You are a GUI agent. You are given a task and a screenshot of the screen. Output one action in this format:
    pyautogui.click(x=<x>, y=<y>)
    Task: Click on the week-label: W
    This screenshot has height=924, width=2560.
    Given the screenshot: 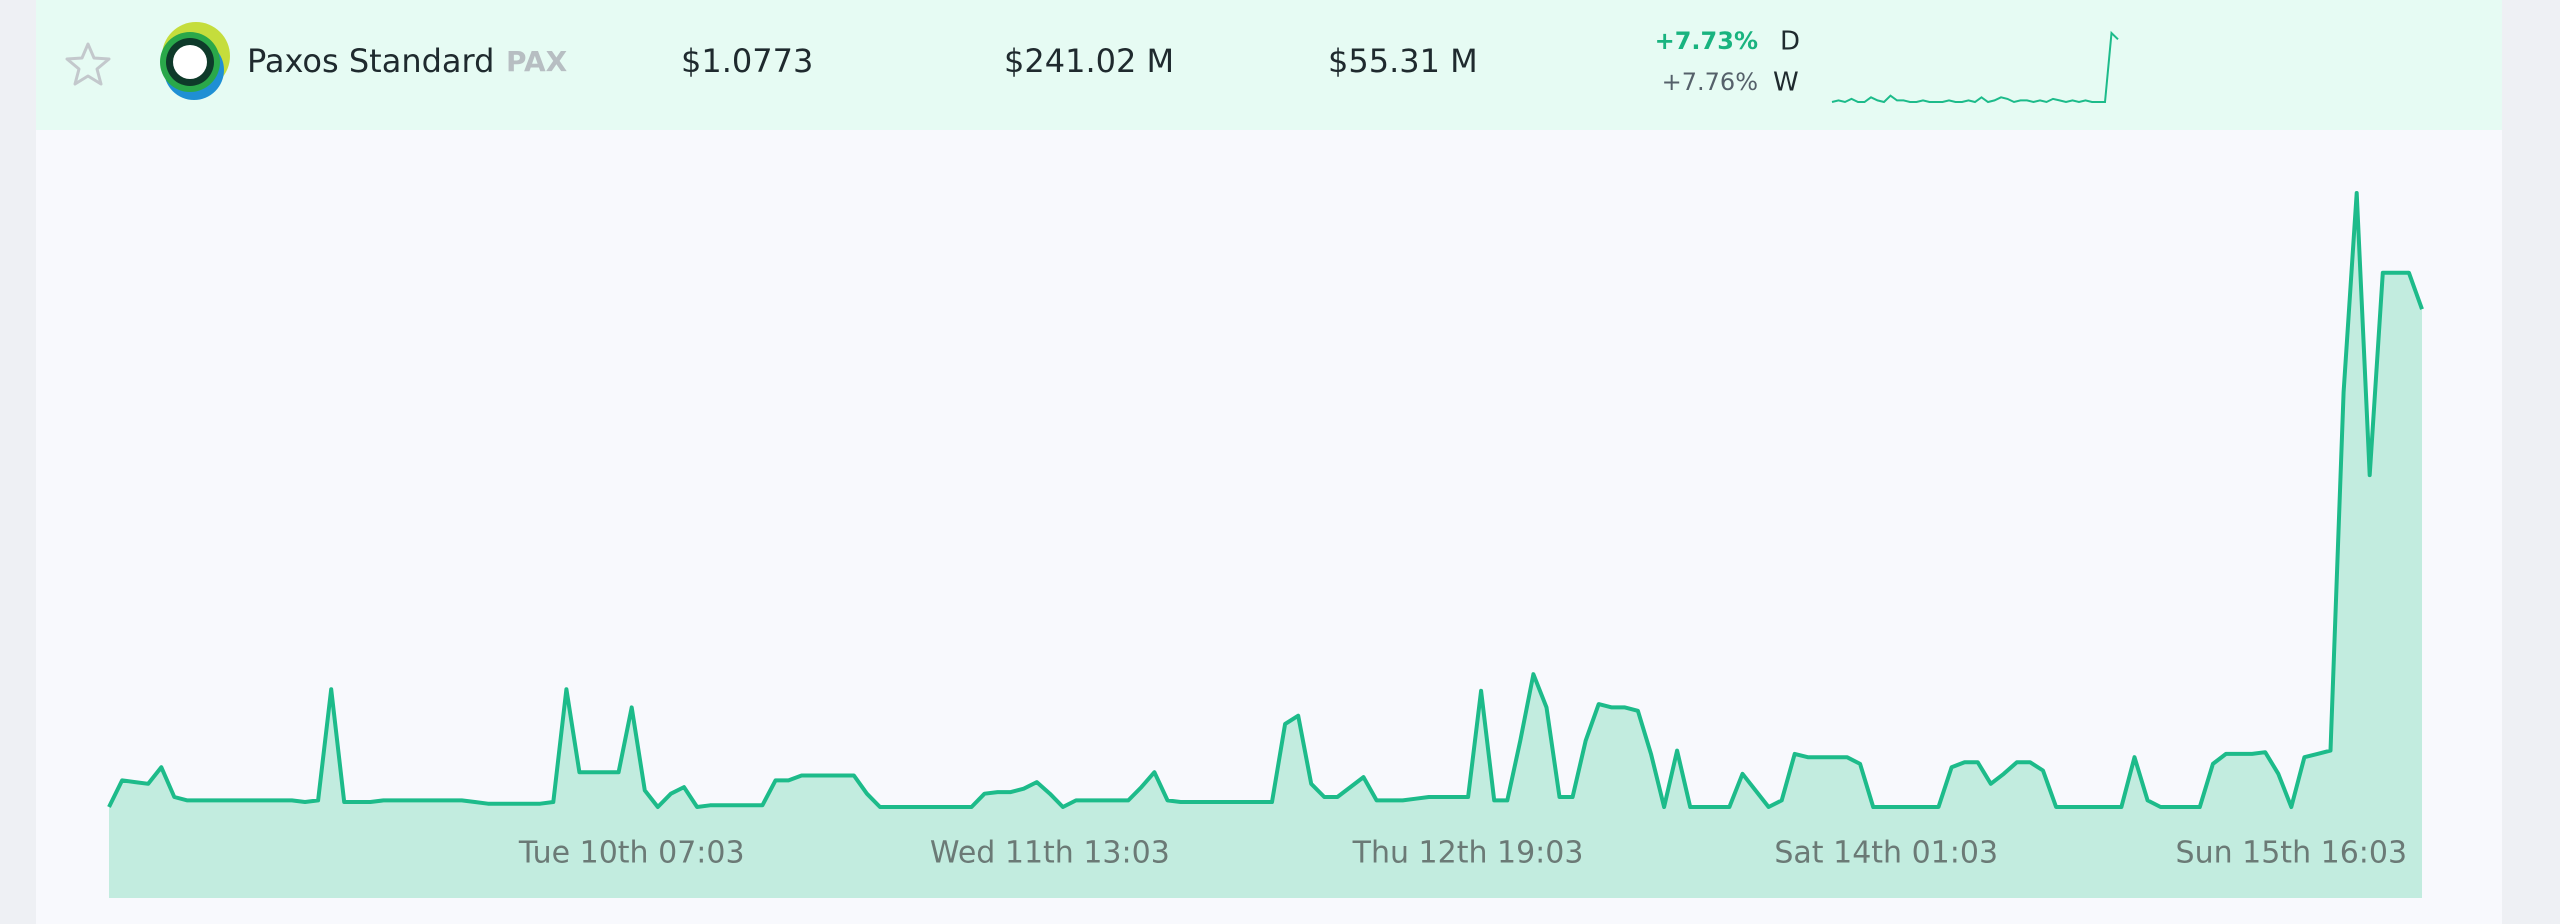 What is the action you would take?
    pyautogui.click(x=1786, y=83)
    